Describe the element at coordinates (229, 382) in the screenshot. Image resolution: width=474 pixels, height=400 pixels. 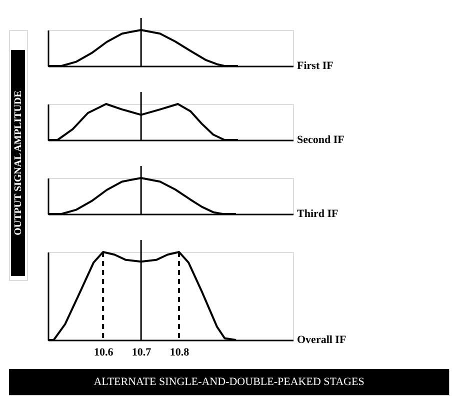
I see `text: ALTERNATE SINGLE-AND-DOUBLE-PEAKED STAGES` at that location.